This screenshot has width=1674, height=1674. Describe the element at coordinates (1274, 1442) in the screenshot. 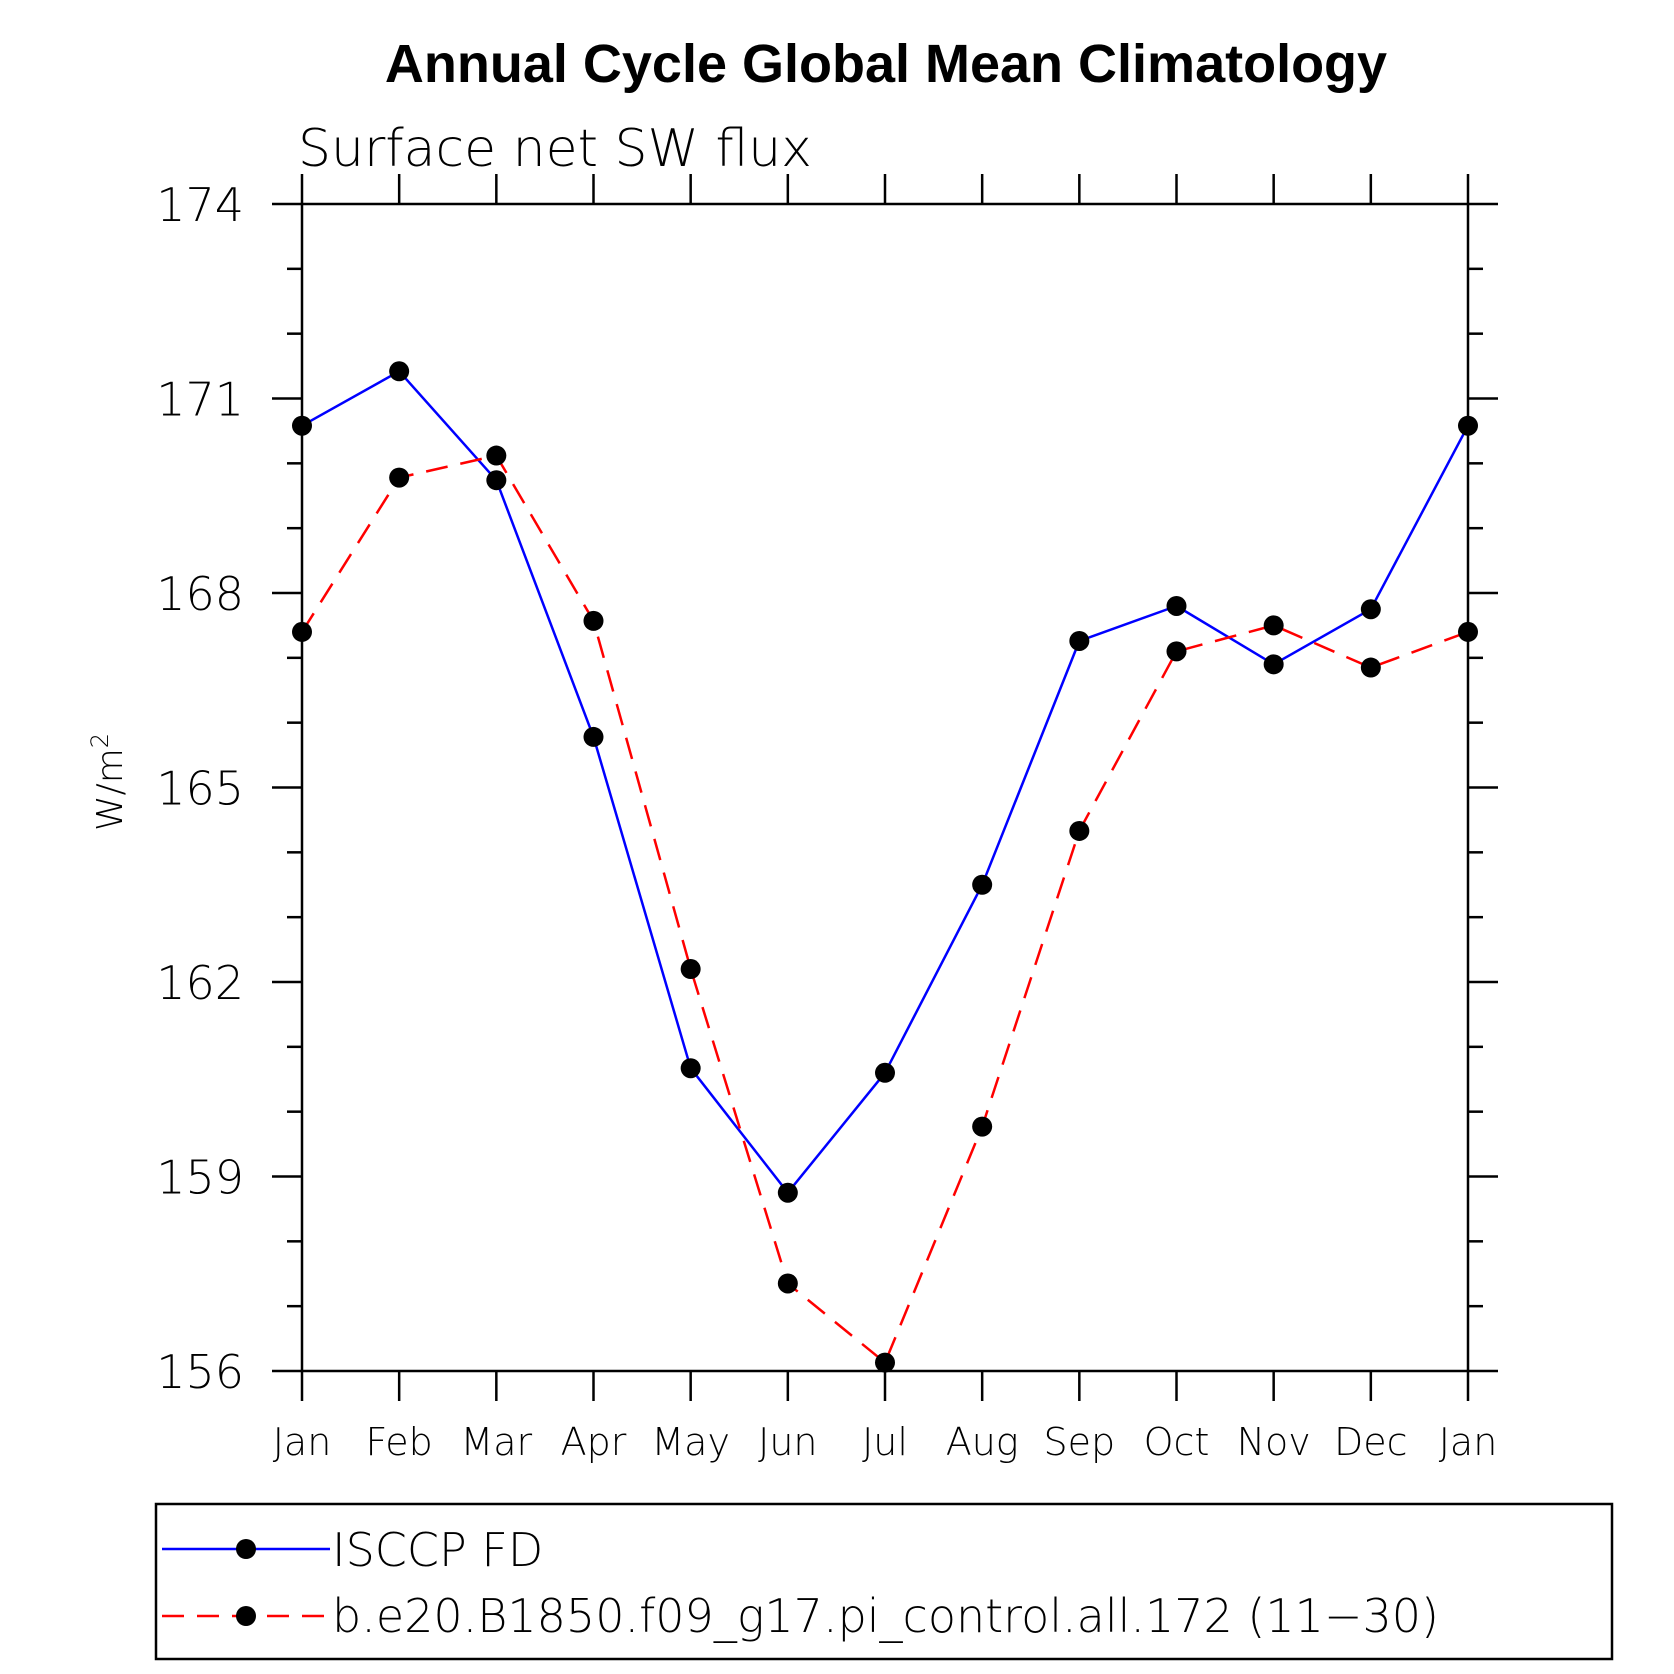

I see `x-tick-label: Nov` at that location.